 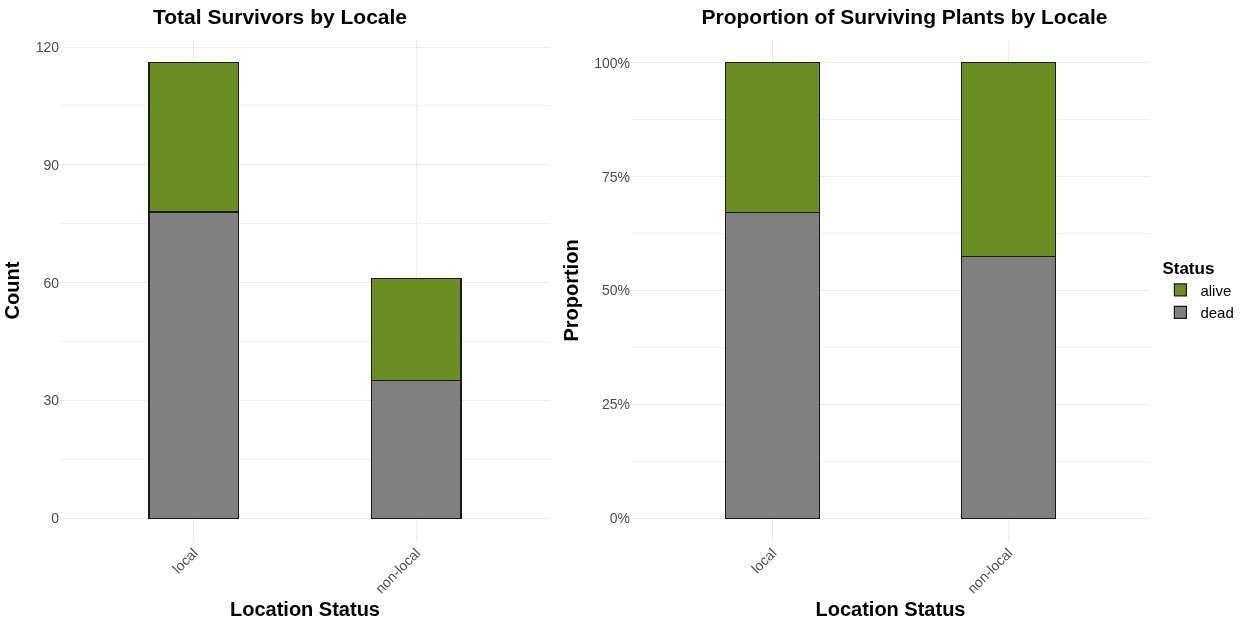 What do you see at coordinates (612, 62) in the screenshot?
I see `y-tick-label: 100%` at bounding box center [612, 62].